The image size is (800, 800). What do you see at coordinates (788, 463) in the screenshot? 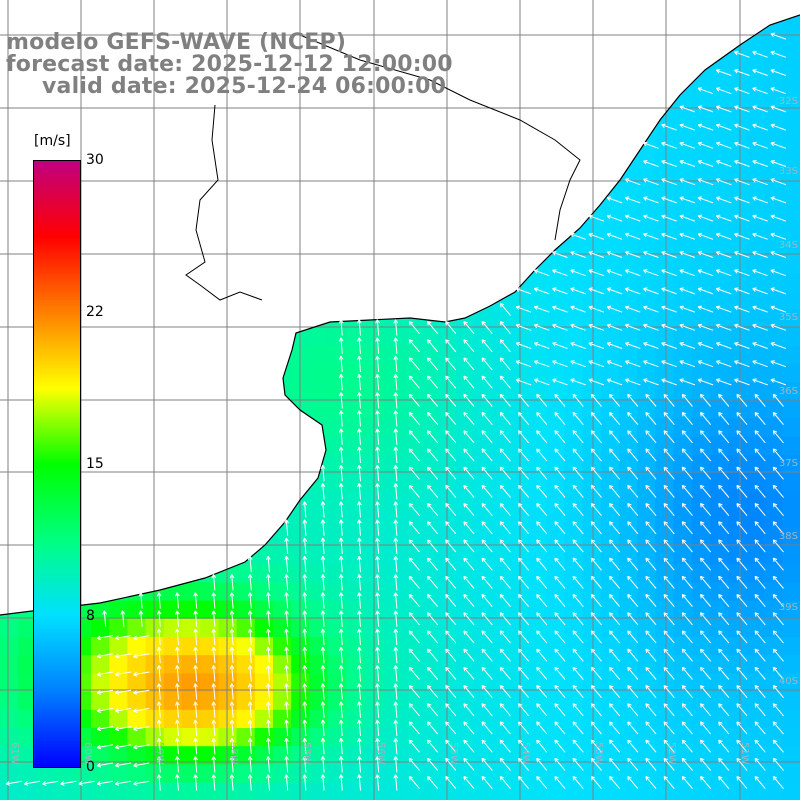
I see `lat-label: 37S` at bounding box center [788, 463].